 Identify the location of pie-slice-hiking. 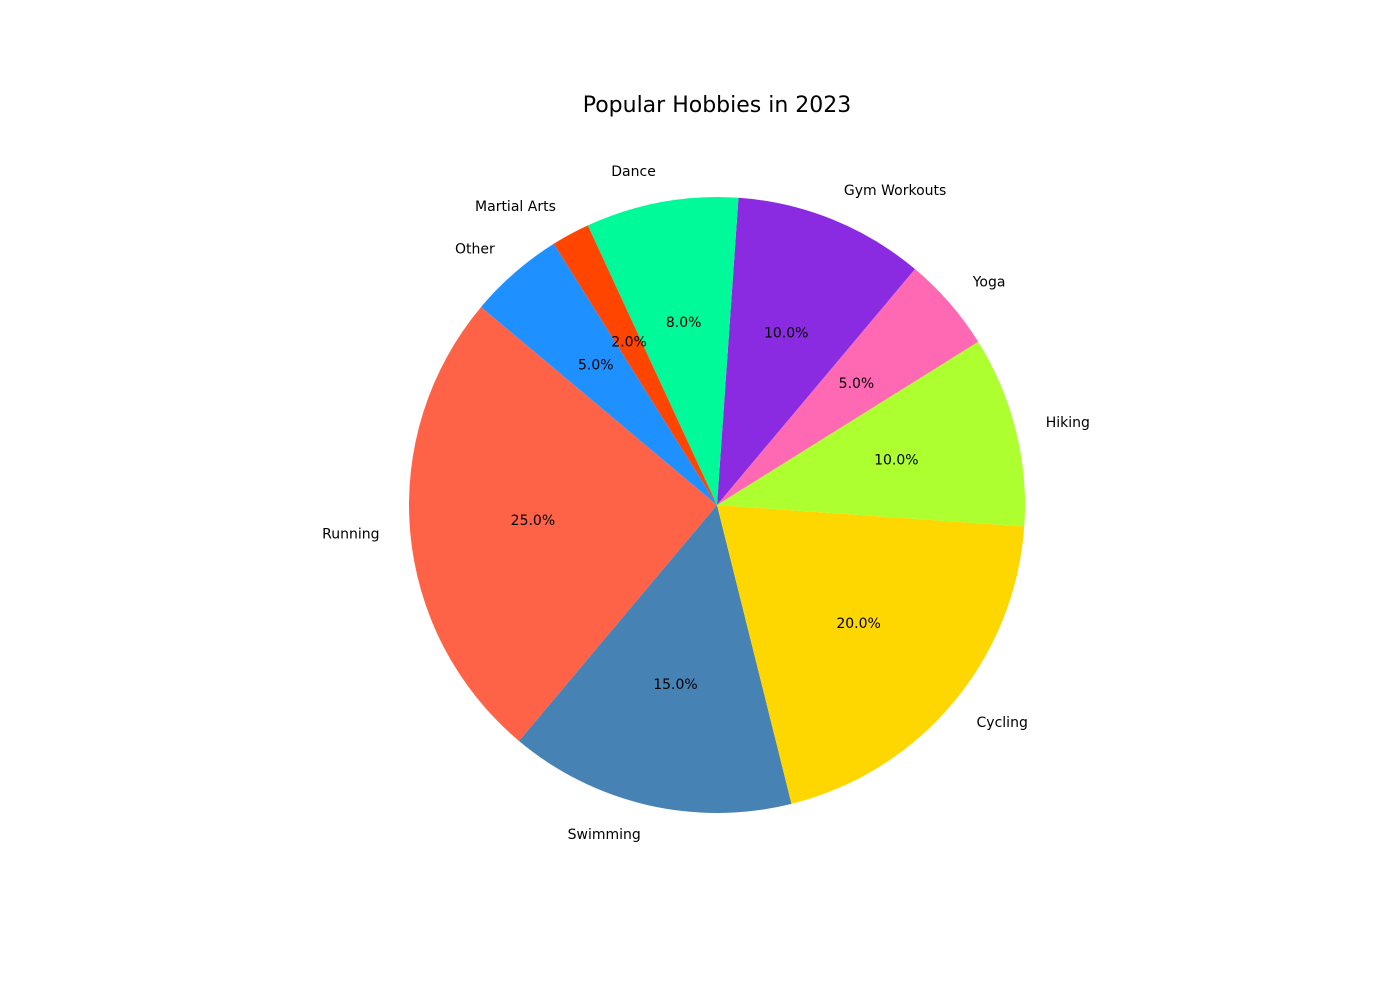
(871, 434).